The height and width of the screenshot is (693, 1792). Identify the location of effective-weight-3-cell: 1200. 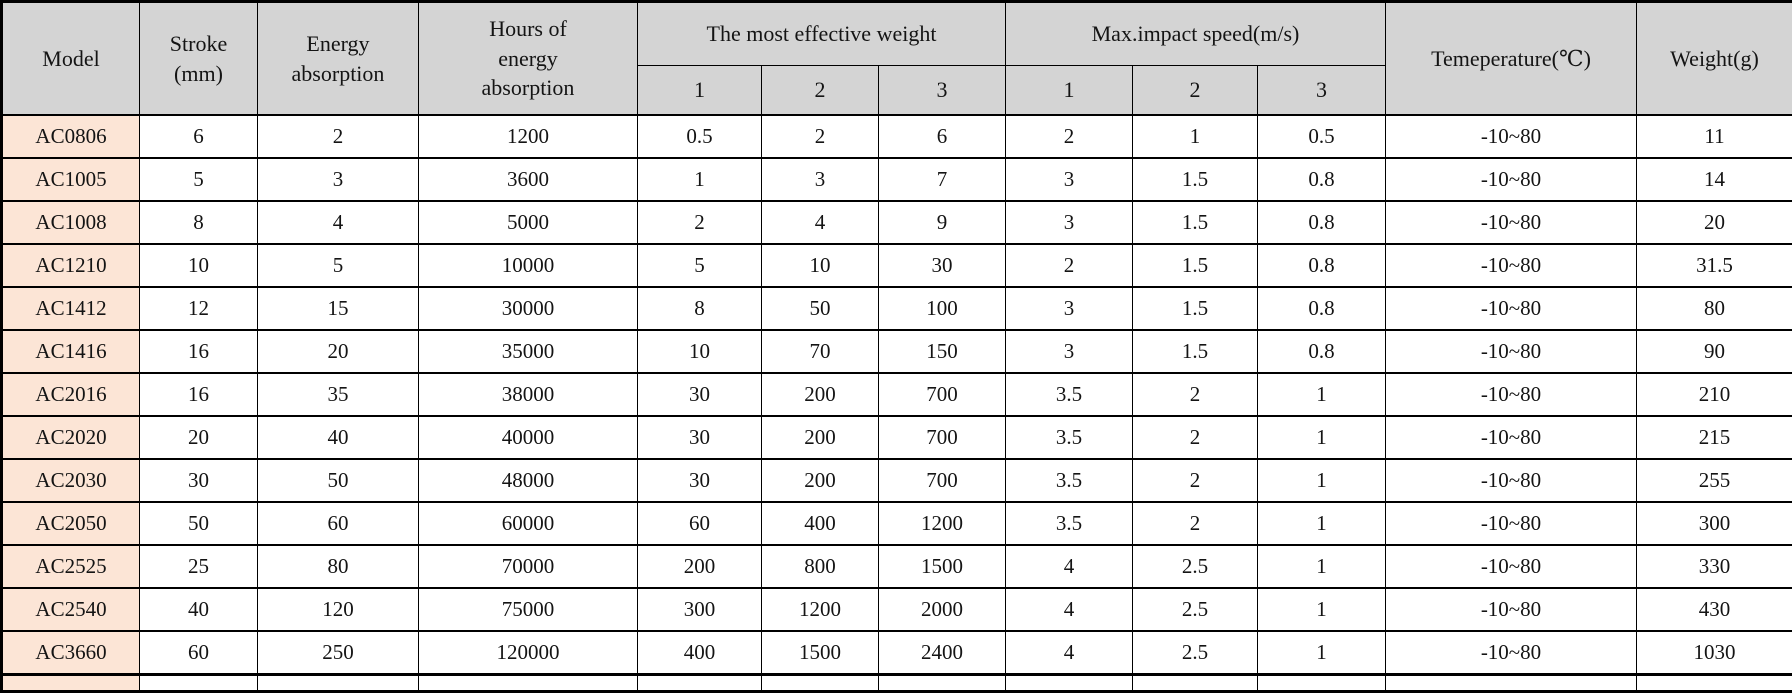
(942, 523).